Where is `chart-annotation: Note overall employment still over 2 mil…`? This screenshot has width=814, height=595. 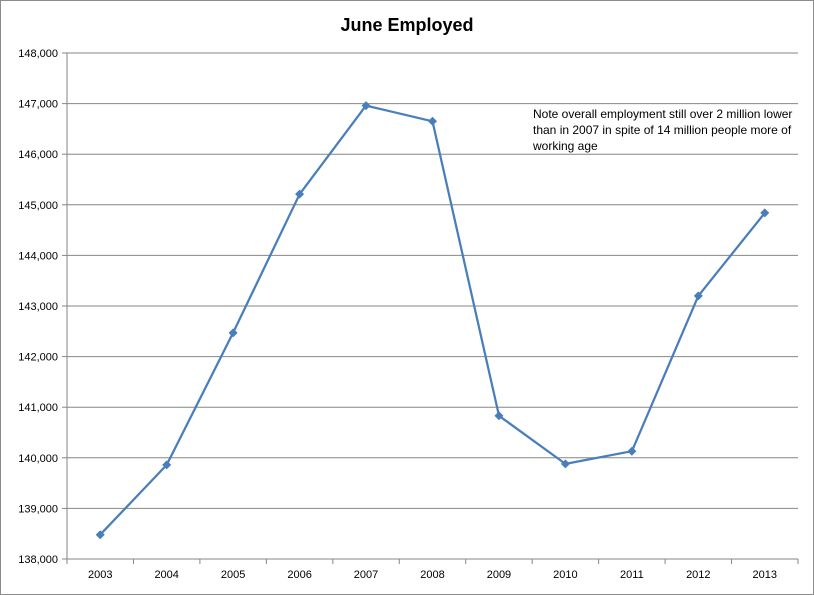 chart-annotation: Note overall employment still over 2 mil… is located at coordinates (663, 130).